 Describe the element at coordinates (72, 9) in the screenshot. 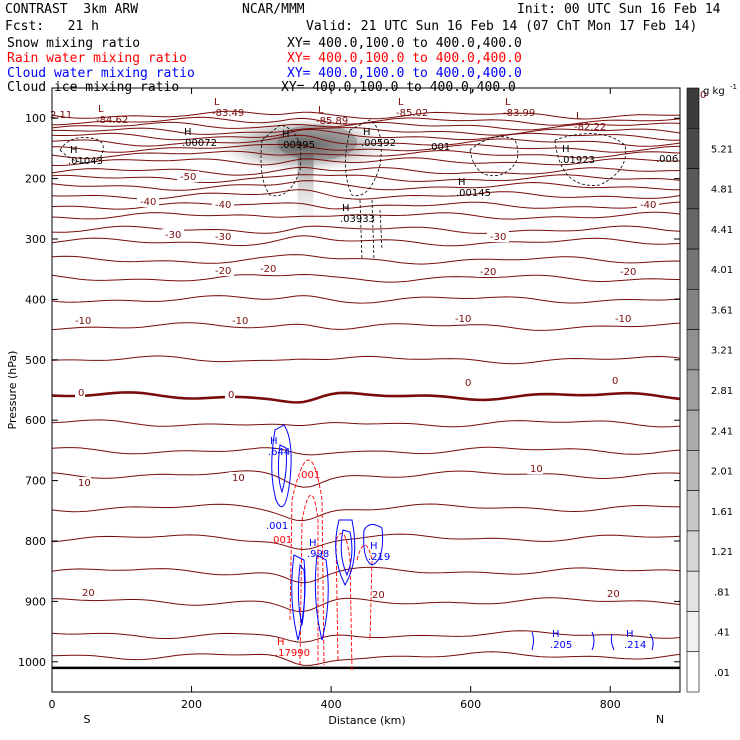

I see `model-title: CONTRAST 3km ARW` at that location.